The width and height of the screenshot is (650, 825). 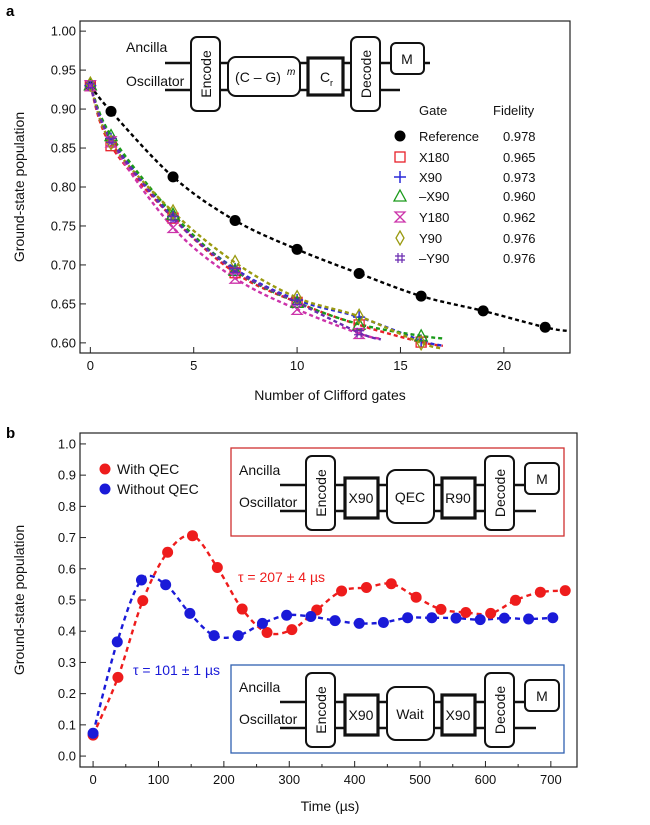 What do you see at coordinates (63, 148) in the screenshot?
I see `y-tick-label: 0.85` at bounding box center [63, 148].